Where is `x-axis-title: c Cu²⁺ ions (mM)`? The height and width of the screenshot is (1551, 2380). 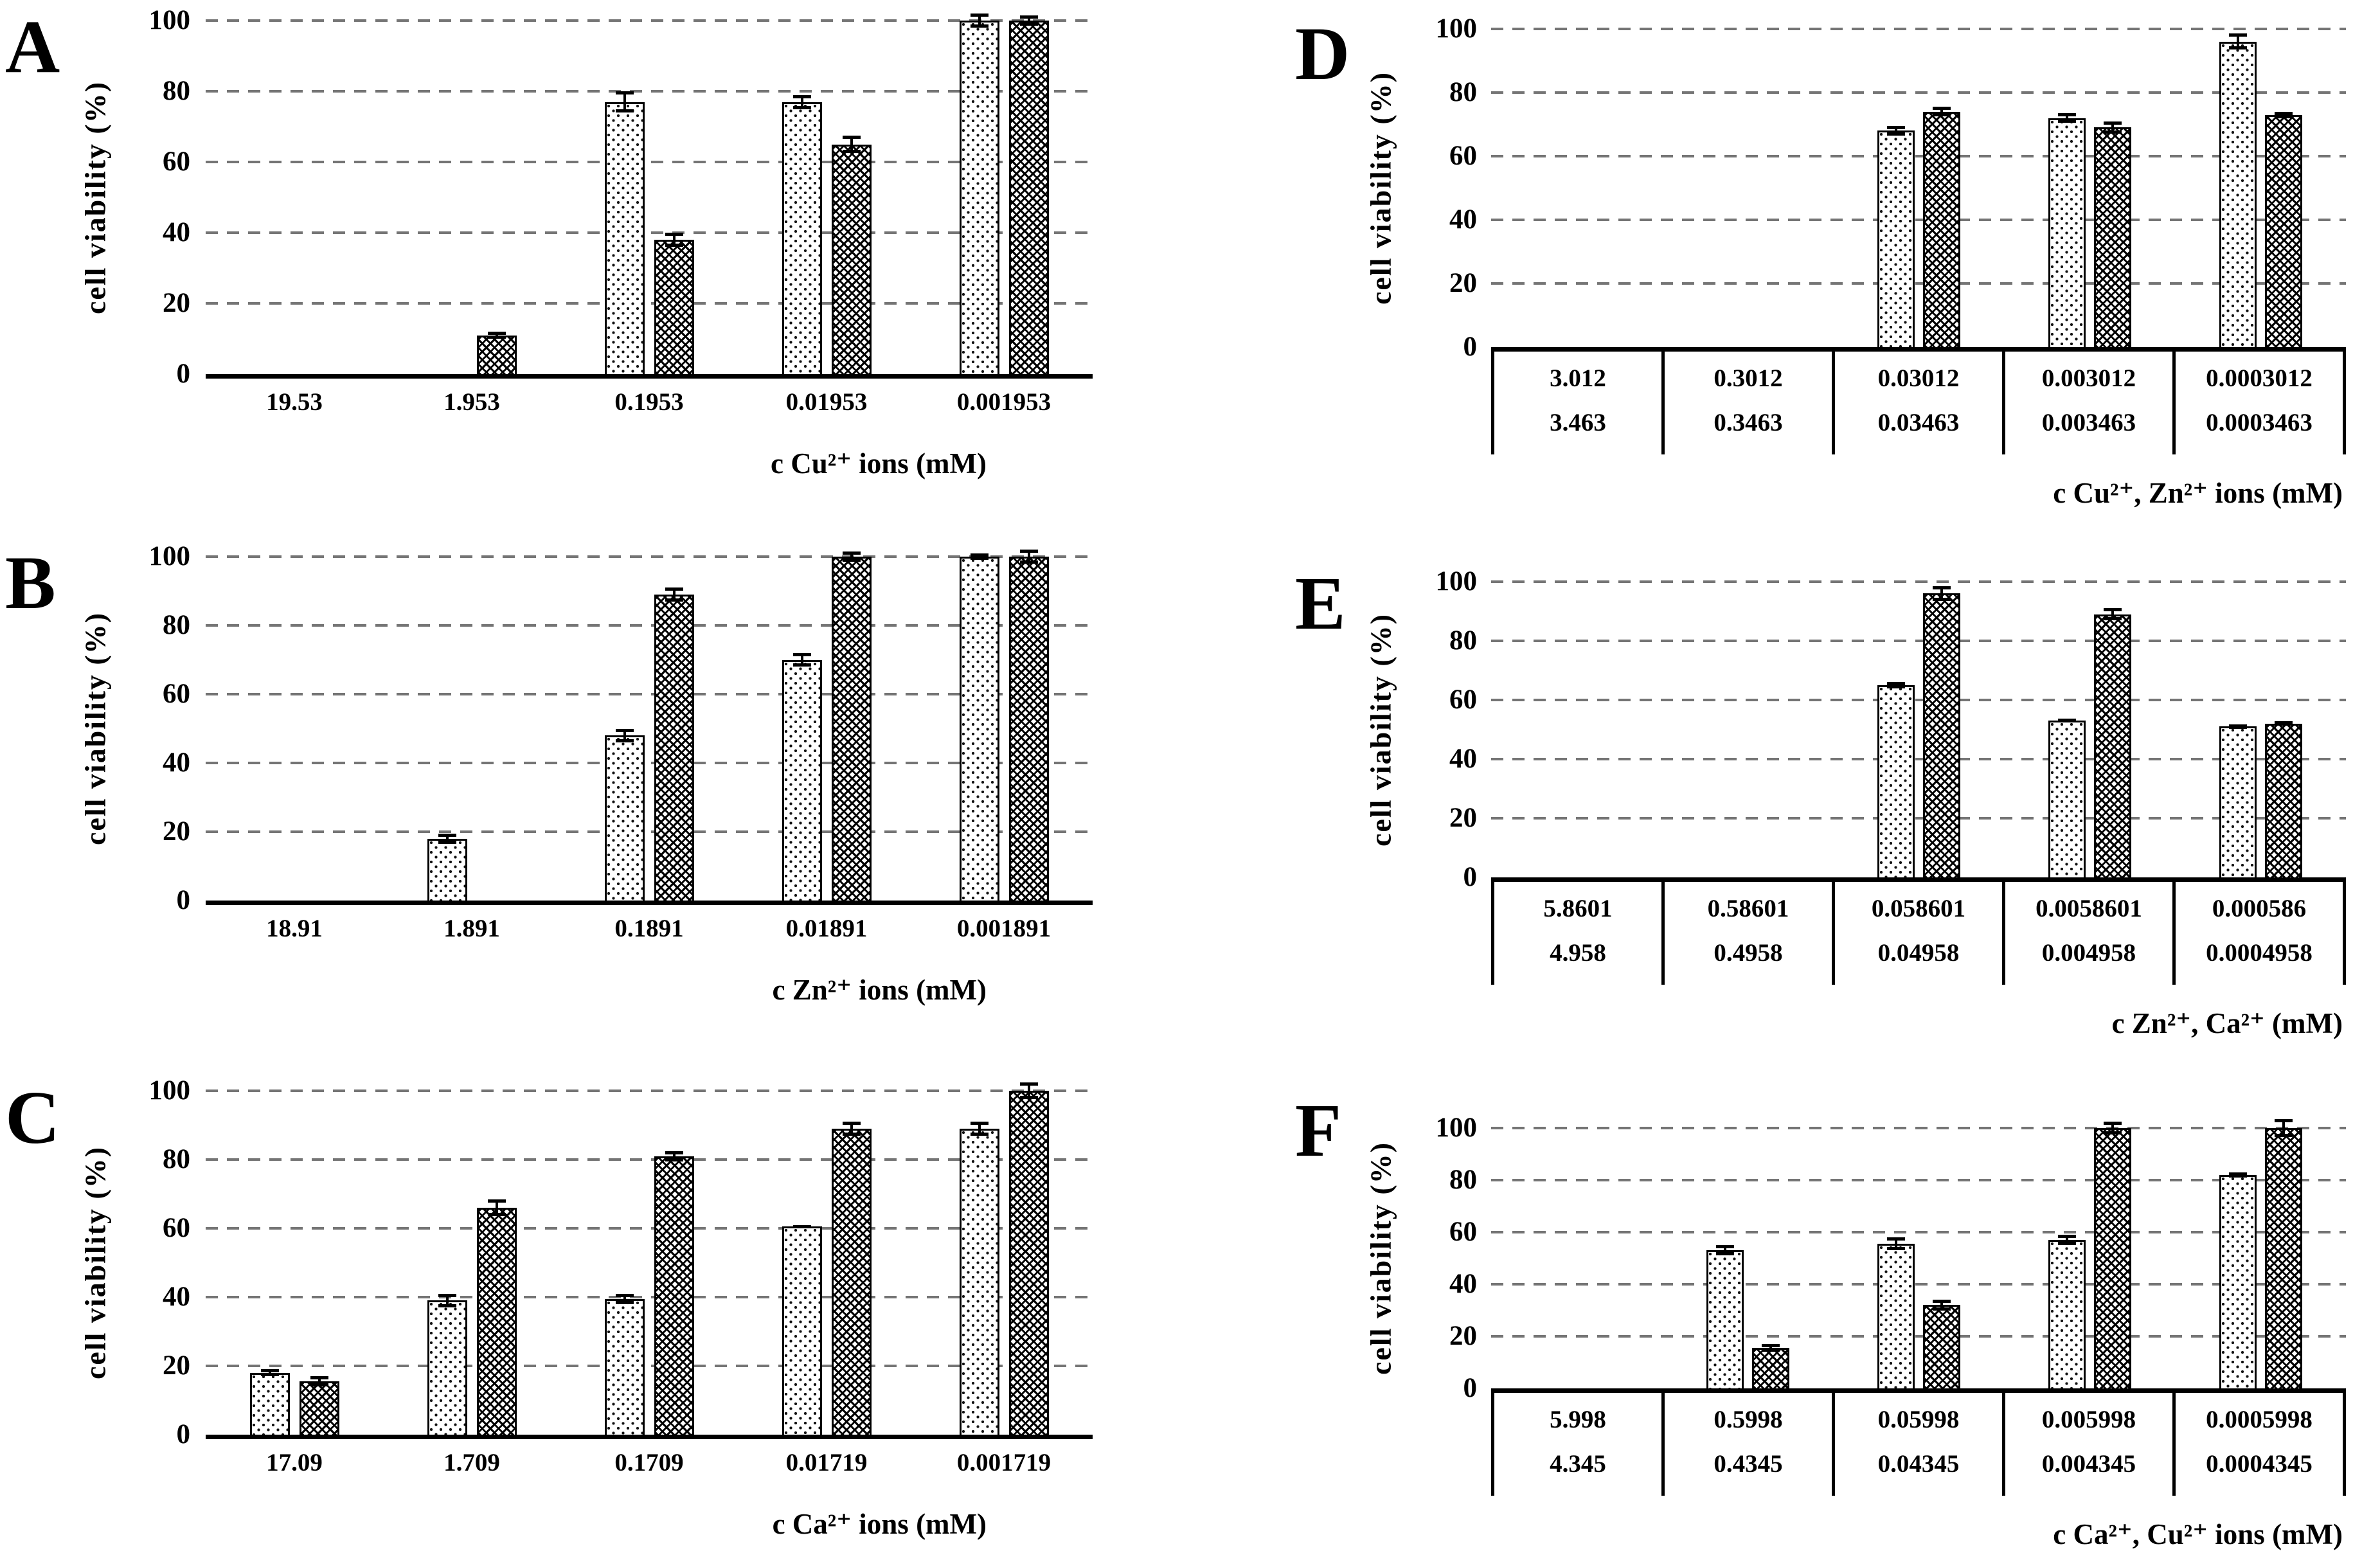
x-axis-title: c Cu²⁺ ions (mM) is located at coordinates (879, 463).